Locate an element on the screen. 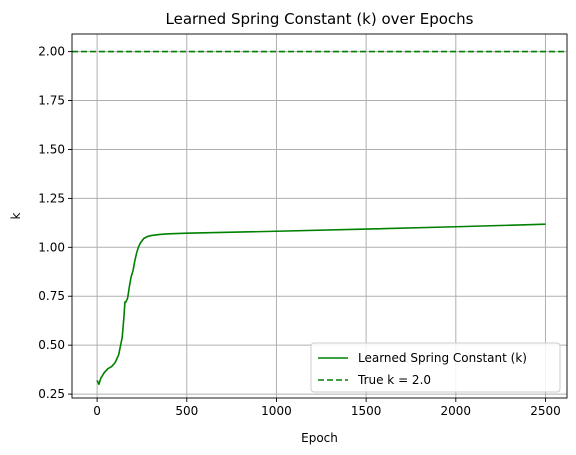 The image size is (576, 455). legend: Learned Spring Constant (k) True k = 2.0 is located at coordinates (435, 367).